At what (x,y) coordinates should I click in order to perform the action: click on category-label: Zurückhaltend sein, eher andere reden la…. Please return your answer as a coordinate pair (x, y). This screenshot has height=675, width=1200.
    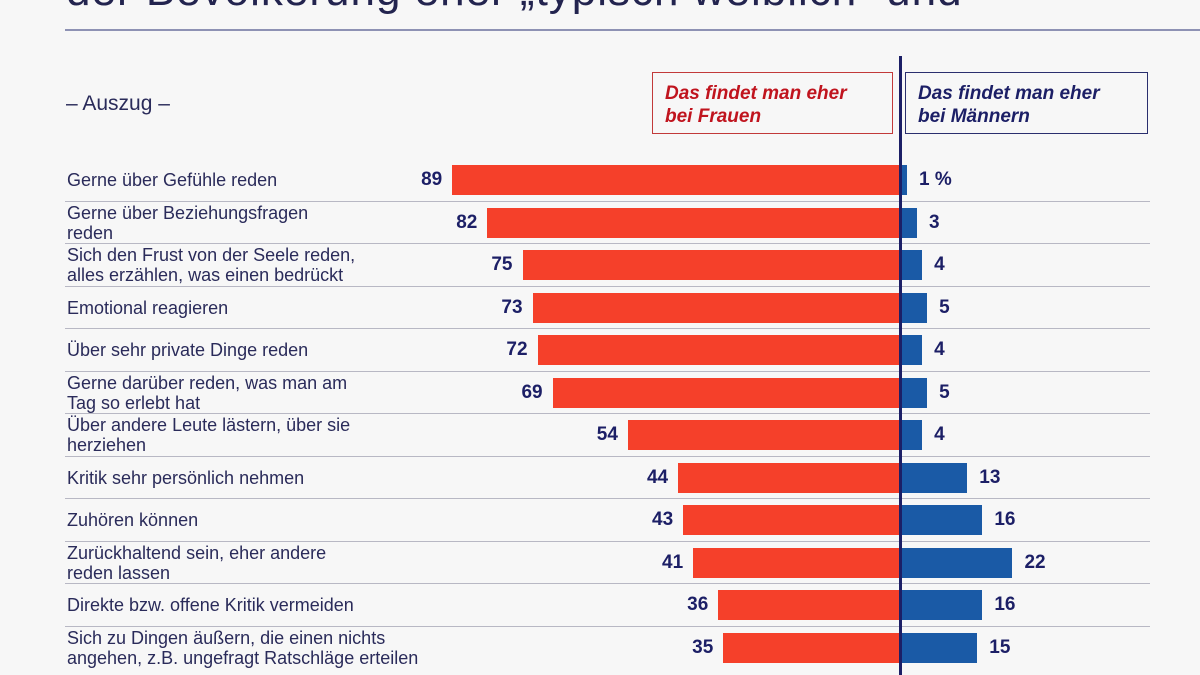
    Looking at the image, I should click on (197, 562).